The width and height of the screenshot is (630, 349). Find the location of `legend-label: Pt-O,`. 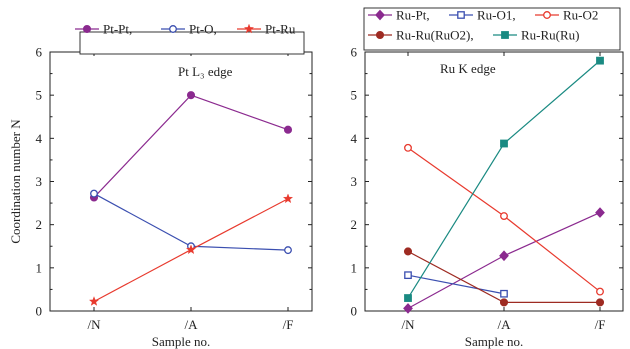

legend-label: Pt-O, is located at coordinates (203, 29).